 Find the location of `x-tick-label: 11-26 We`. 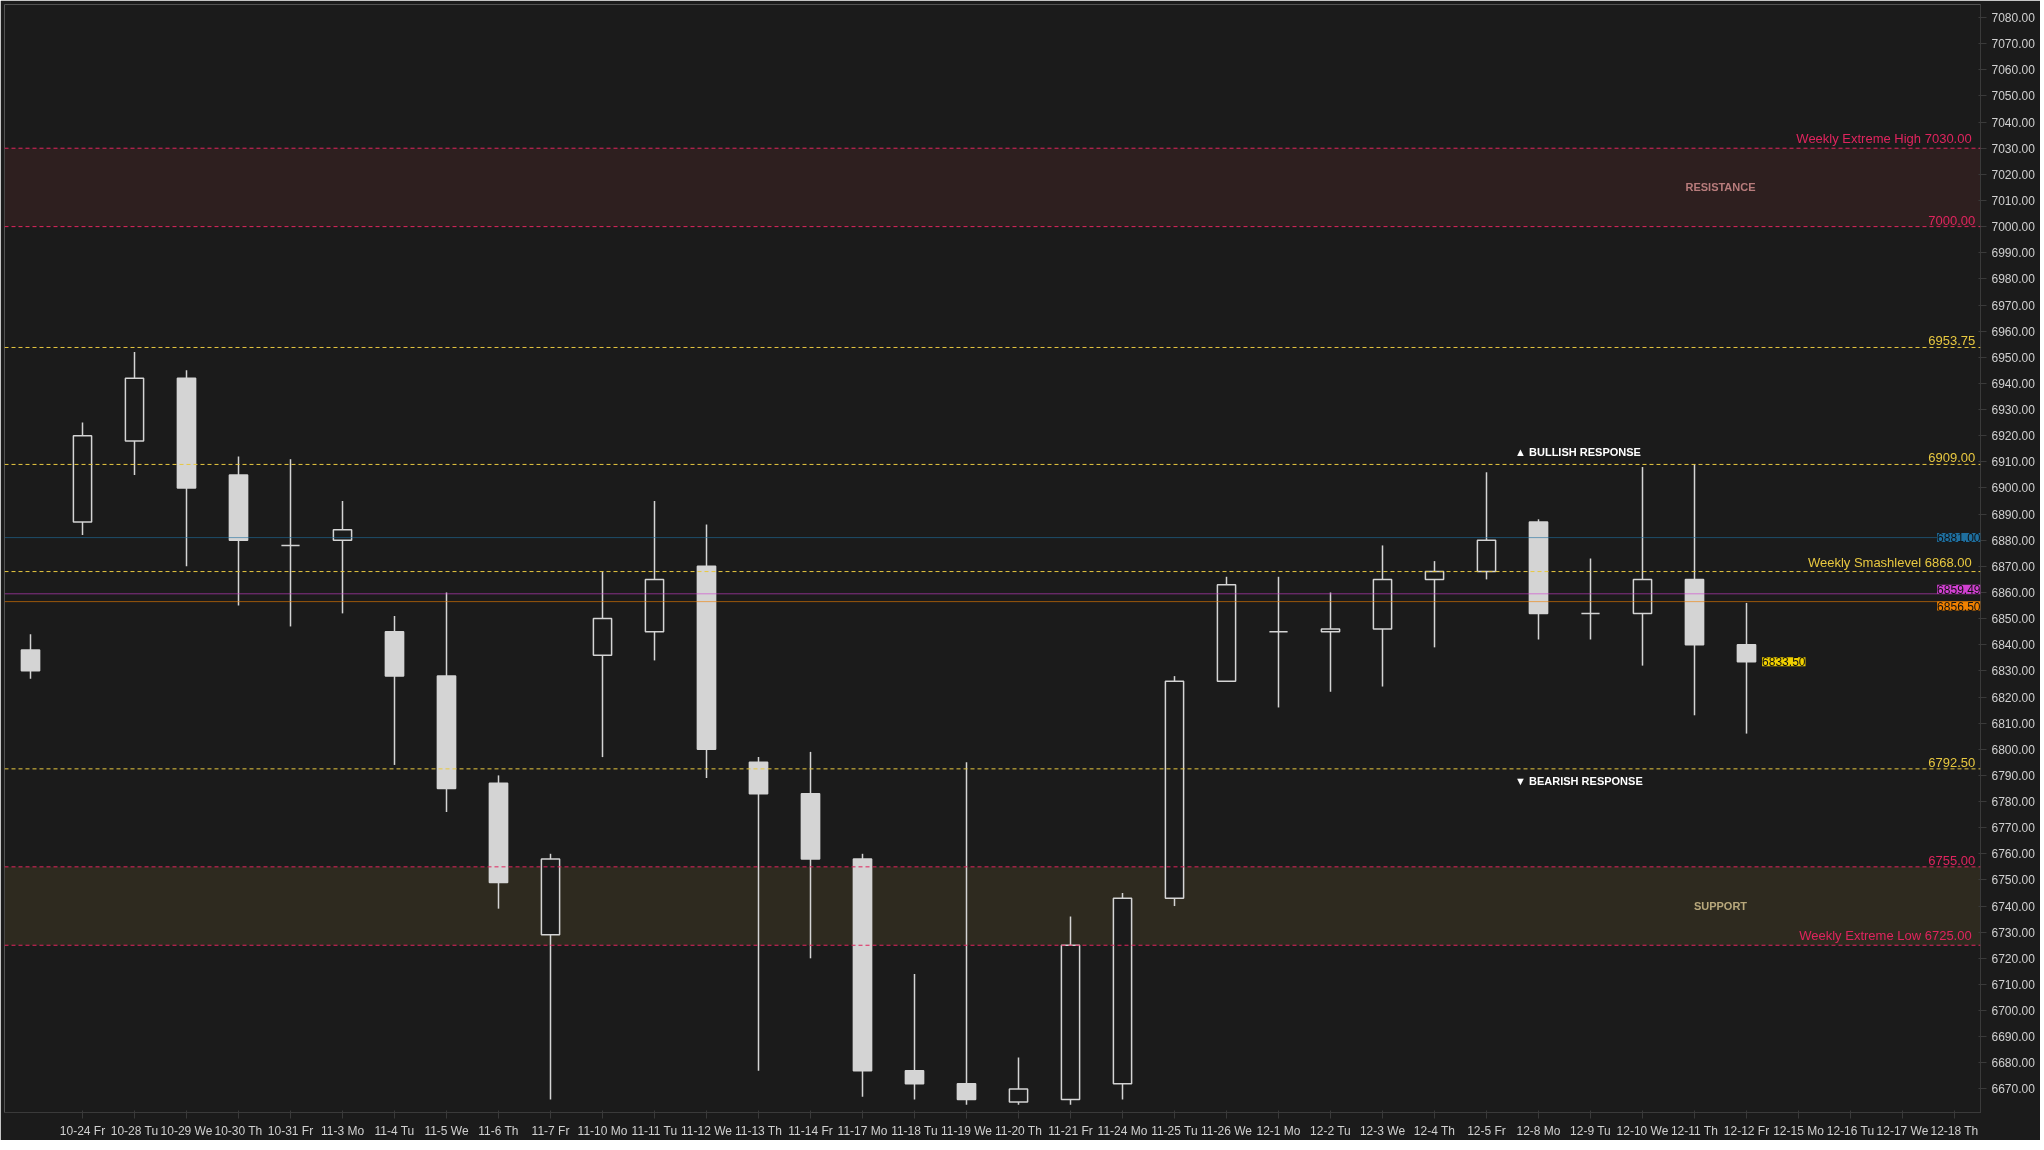

x-tick-label: 11-26 We is located at coordinates (1227, 1130).